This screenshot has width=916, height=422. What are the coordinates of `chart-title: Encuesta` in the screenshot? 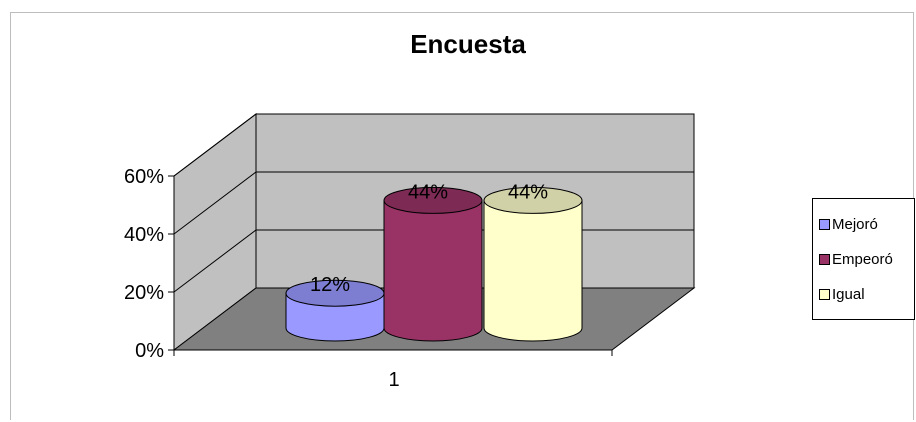 It's located at (468, 44).